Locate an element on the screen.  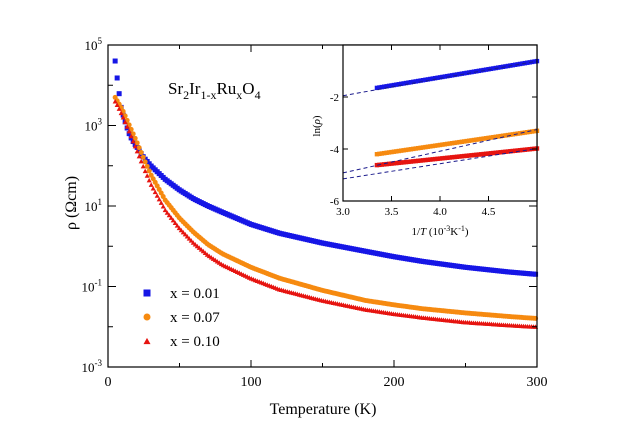
inset-x-tick-label: 4.0 is located at coordinates (440, 212).